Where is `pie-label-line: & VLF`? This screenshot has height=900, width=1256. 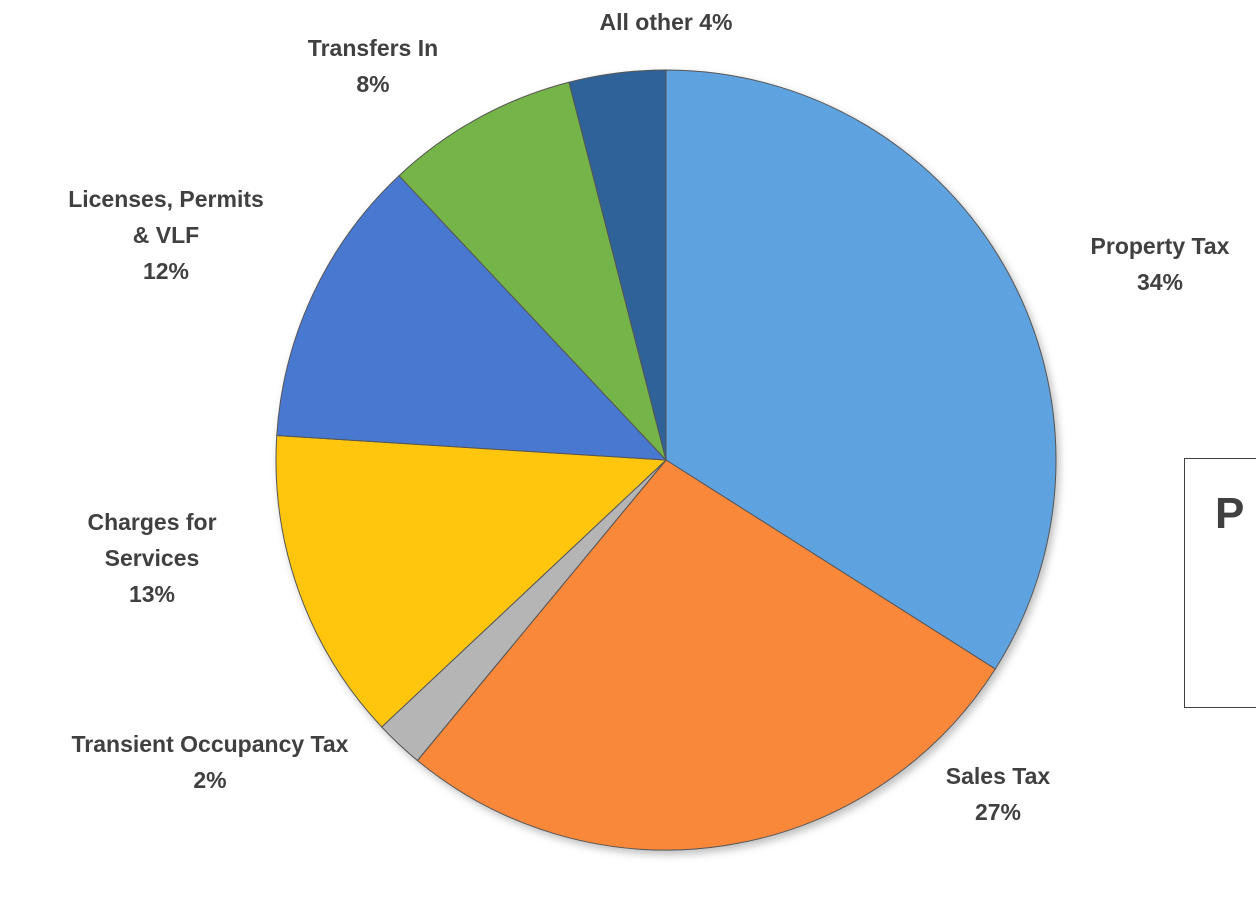 pie-label-line: & VLF is located at coordinates (166, 235).